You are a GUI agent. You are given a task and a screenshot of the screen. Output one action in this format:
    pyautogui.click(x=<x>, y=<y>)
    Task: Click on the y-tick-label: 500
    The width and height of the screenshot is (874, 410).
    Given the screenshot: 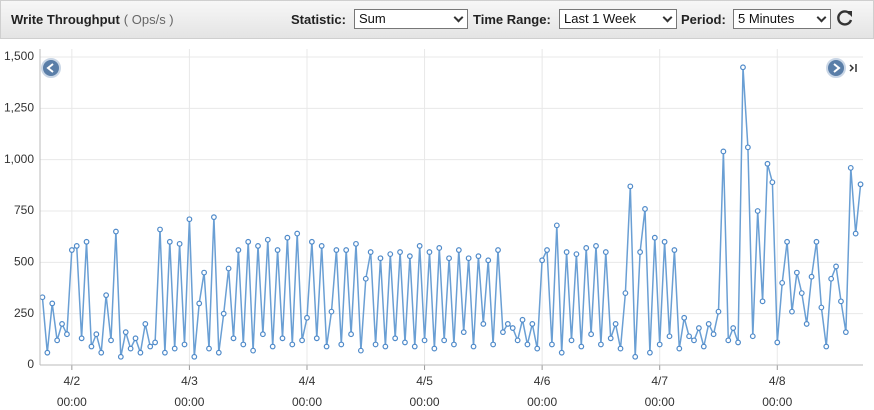 What is the action you would take?
    pyautogui.click(x=24, y=262)
    